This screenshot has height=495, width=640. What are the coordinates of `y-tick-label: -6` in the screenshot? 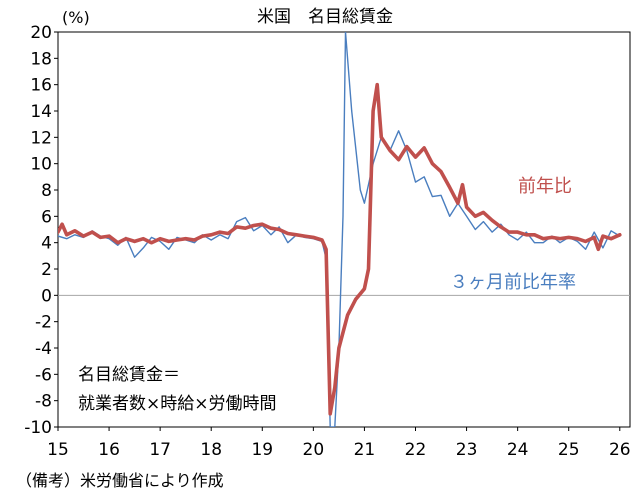 It's located at (43, 375).